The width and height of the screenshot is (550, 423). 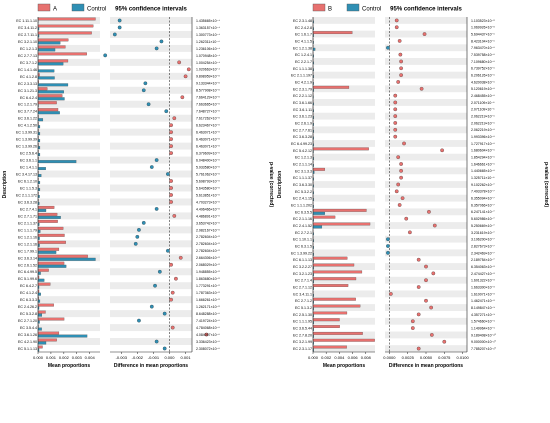 What do you see at coordinates (426, 366) in the screenshot?
I see `x-axis-label-diff: Difference in mean proportions` at bounding box center [426, 366].